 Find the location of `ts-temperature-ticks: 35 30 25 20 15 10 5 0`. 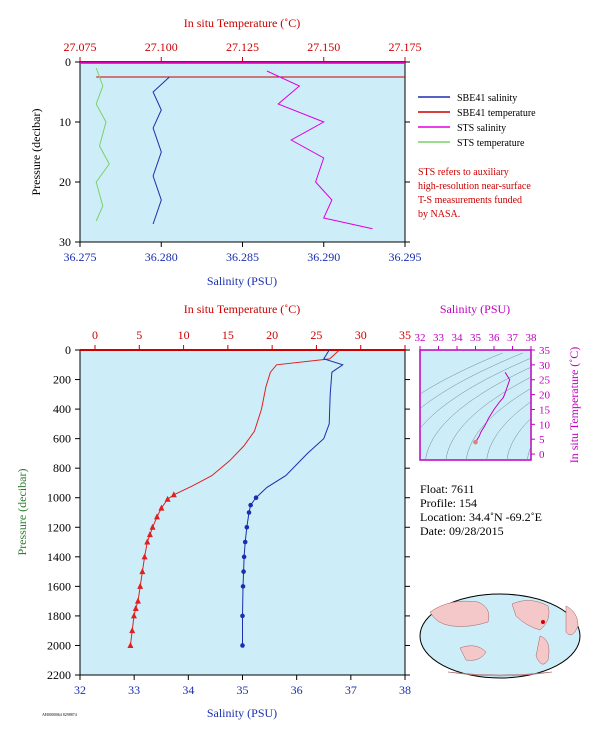

ts-temperature-ticks: 35 30 25 20 15 10 5 0 is located at coordinates (541, 403).